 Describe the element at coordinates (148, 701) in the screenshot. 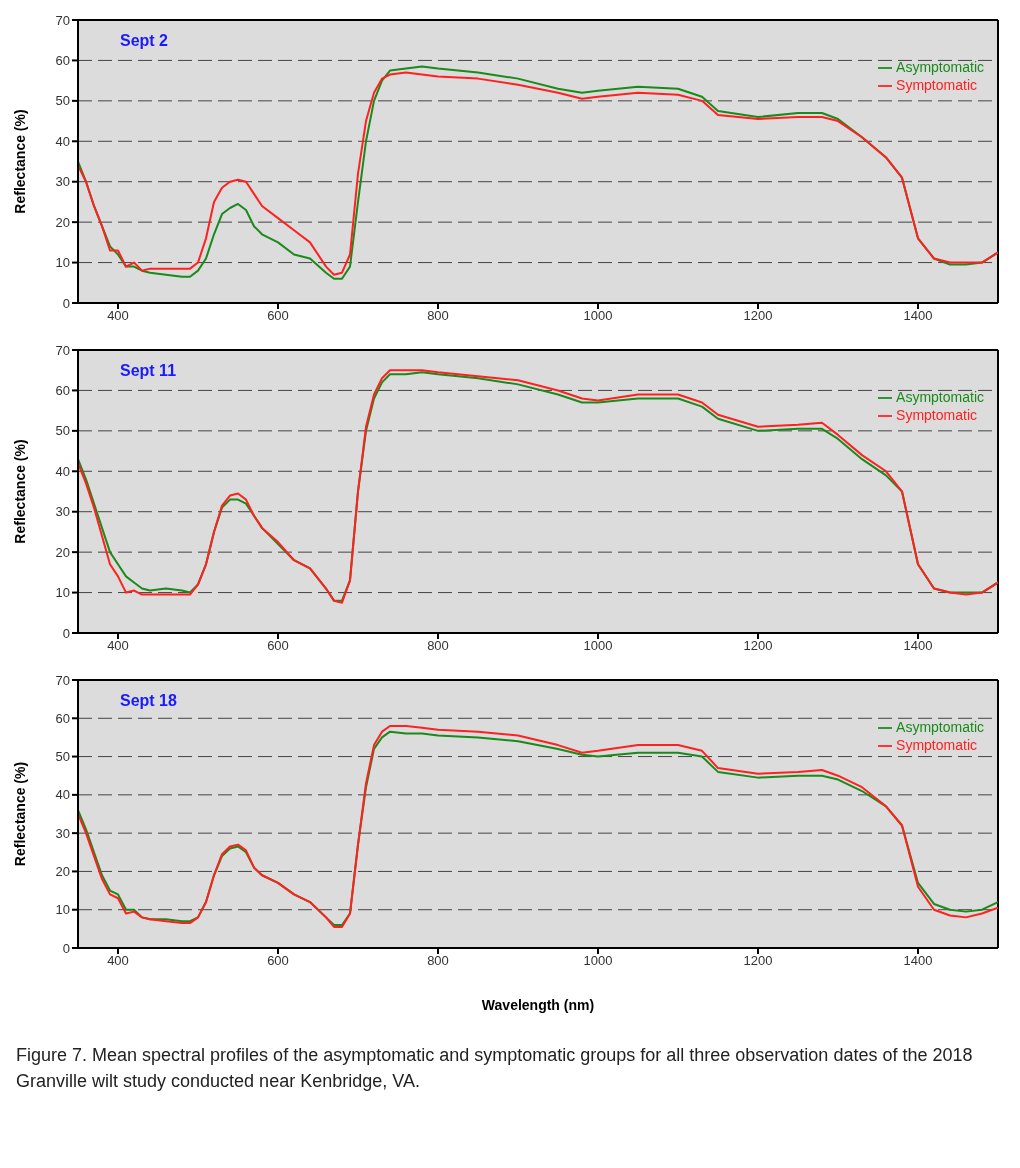

I see `text: Sept 18` at that location.